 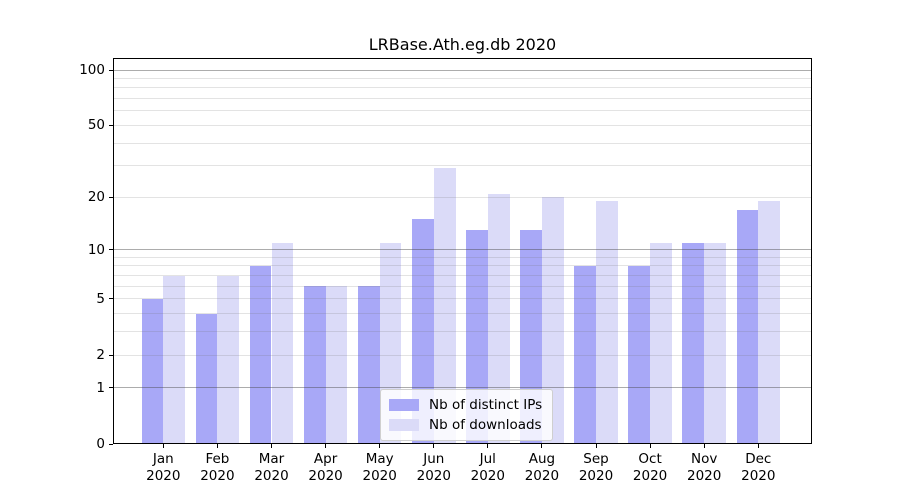 I want to click on bar-ips-nov, so click(x=693, y=343).